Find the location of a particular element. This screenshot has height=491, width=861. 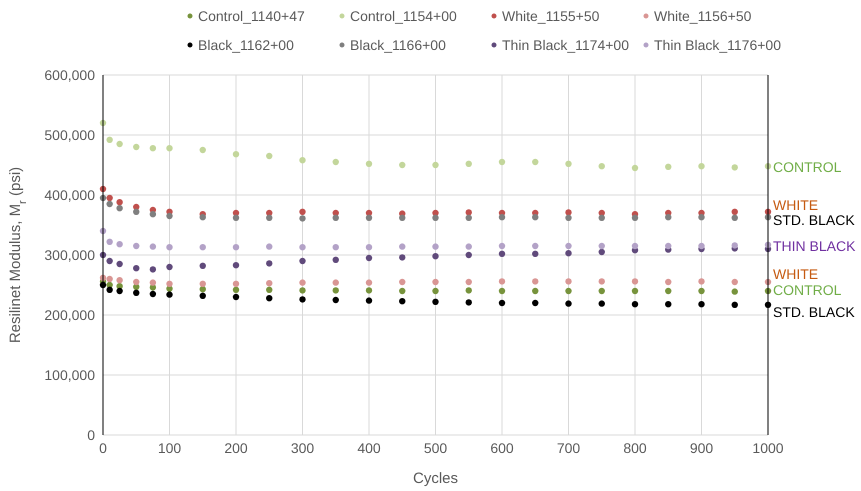

x-axis-title: Cycles is located at coordinates (435, 478).